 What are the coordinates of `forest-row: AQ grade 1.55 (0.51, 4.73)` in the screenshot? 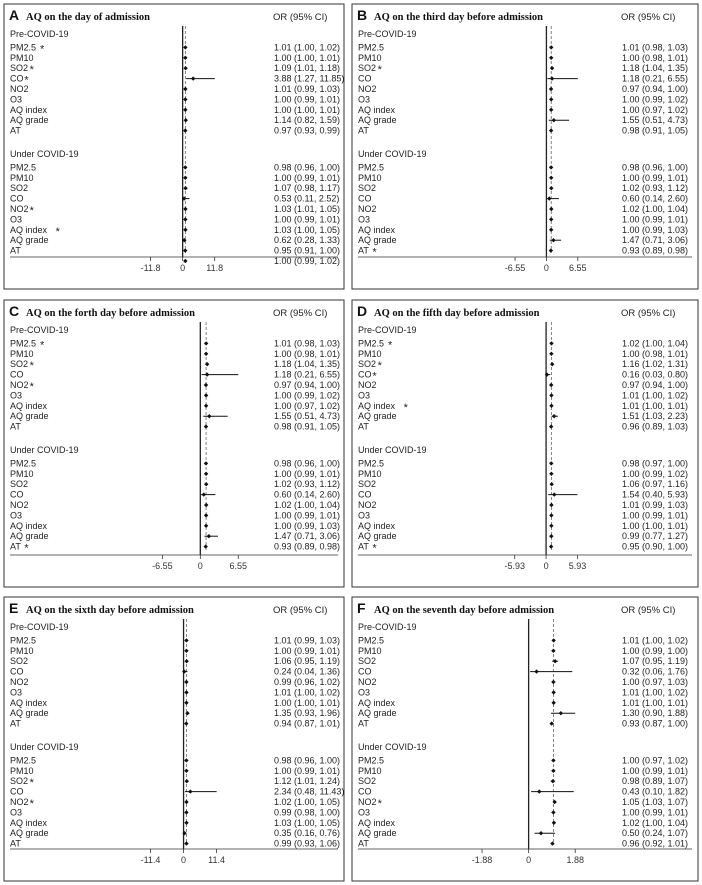 It's located at (523, 120).